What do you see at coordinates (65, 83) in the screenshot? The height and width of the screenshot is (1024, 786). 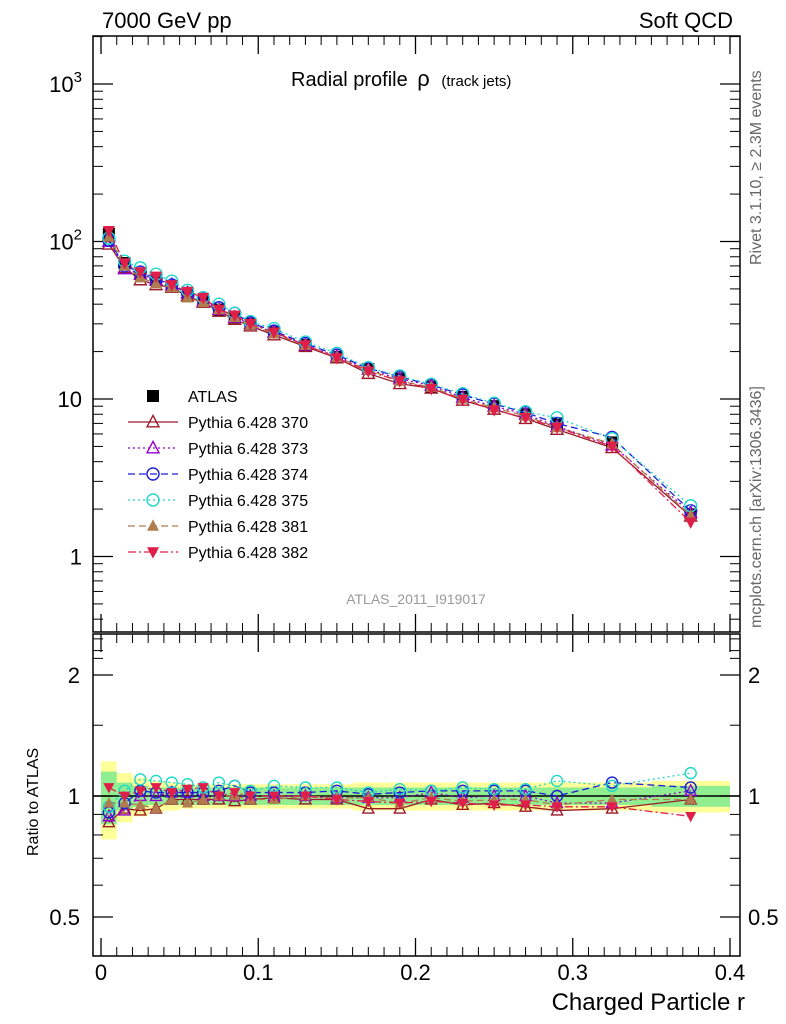 I see `y-tick-label: 10³` at bounding box center [65, 83].